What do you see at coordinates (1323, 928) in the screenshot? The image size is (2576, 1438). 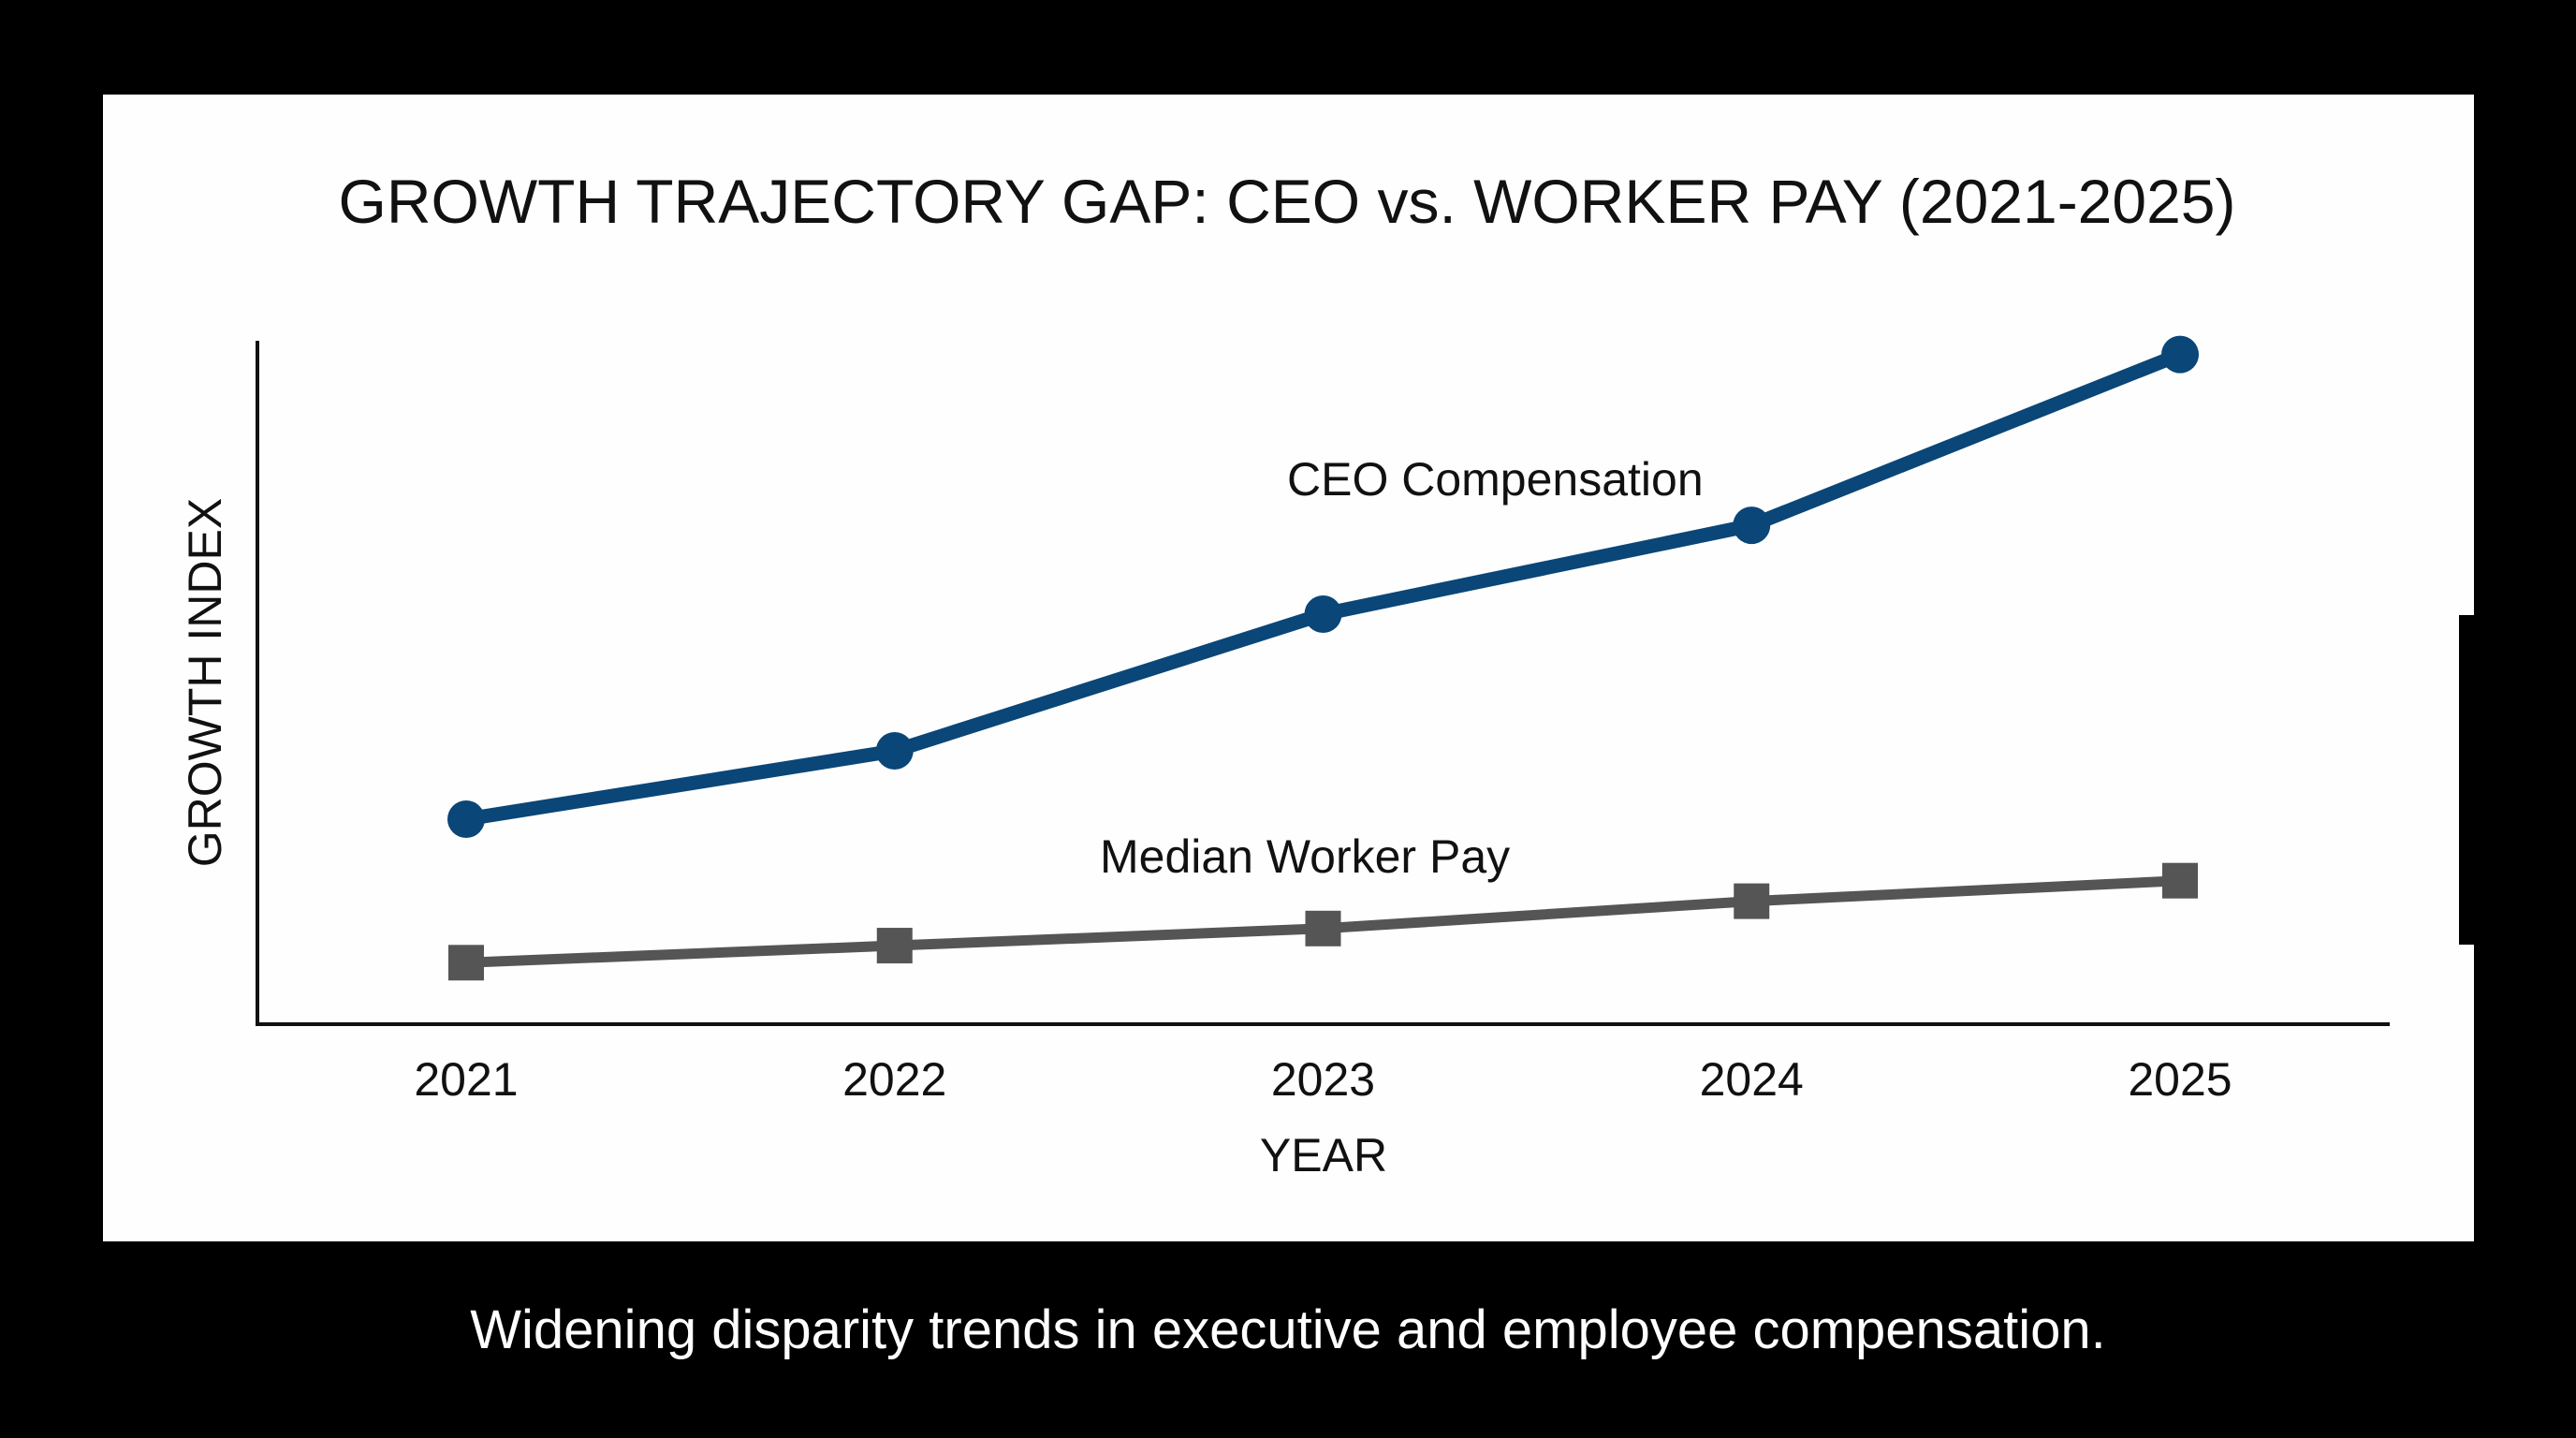 I see `data-point-median-worker-pay-2023` at bounding box center [1323, 928].